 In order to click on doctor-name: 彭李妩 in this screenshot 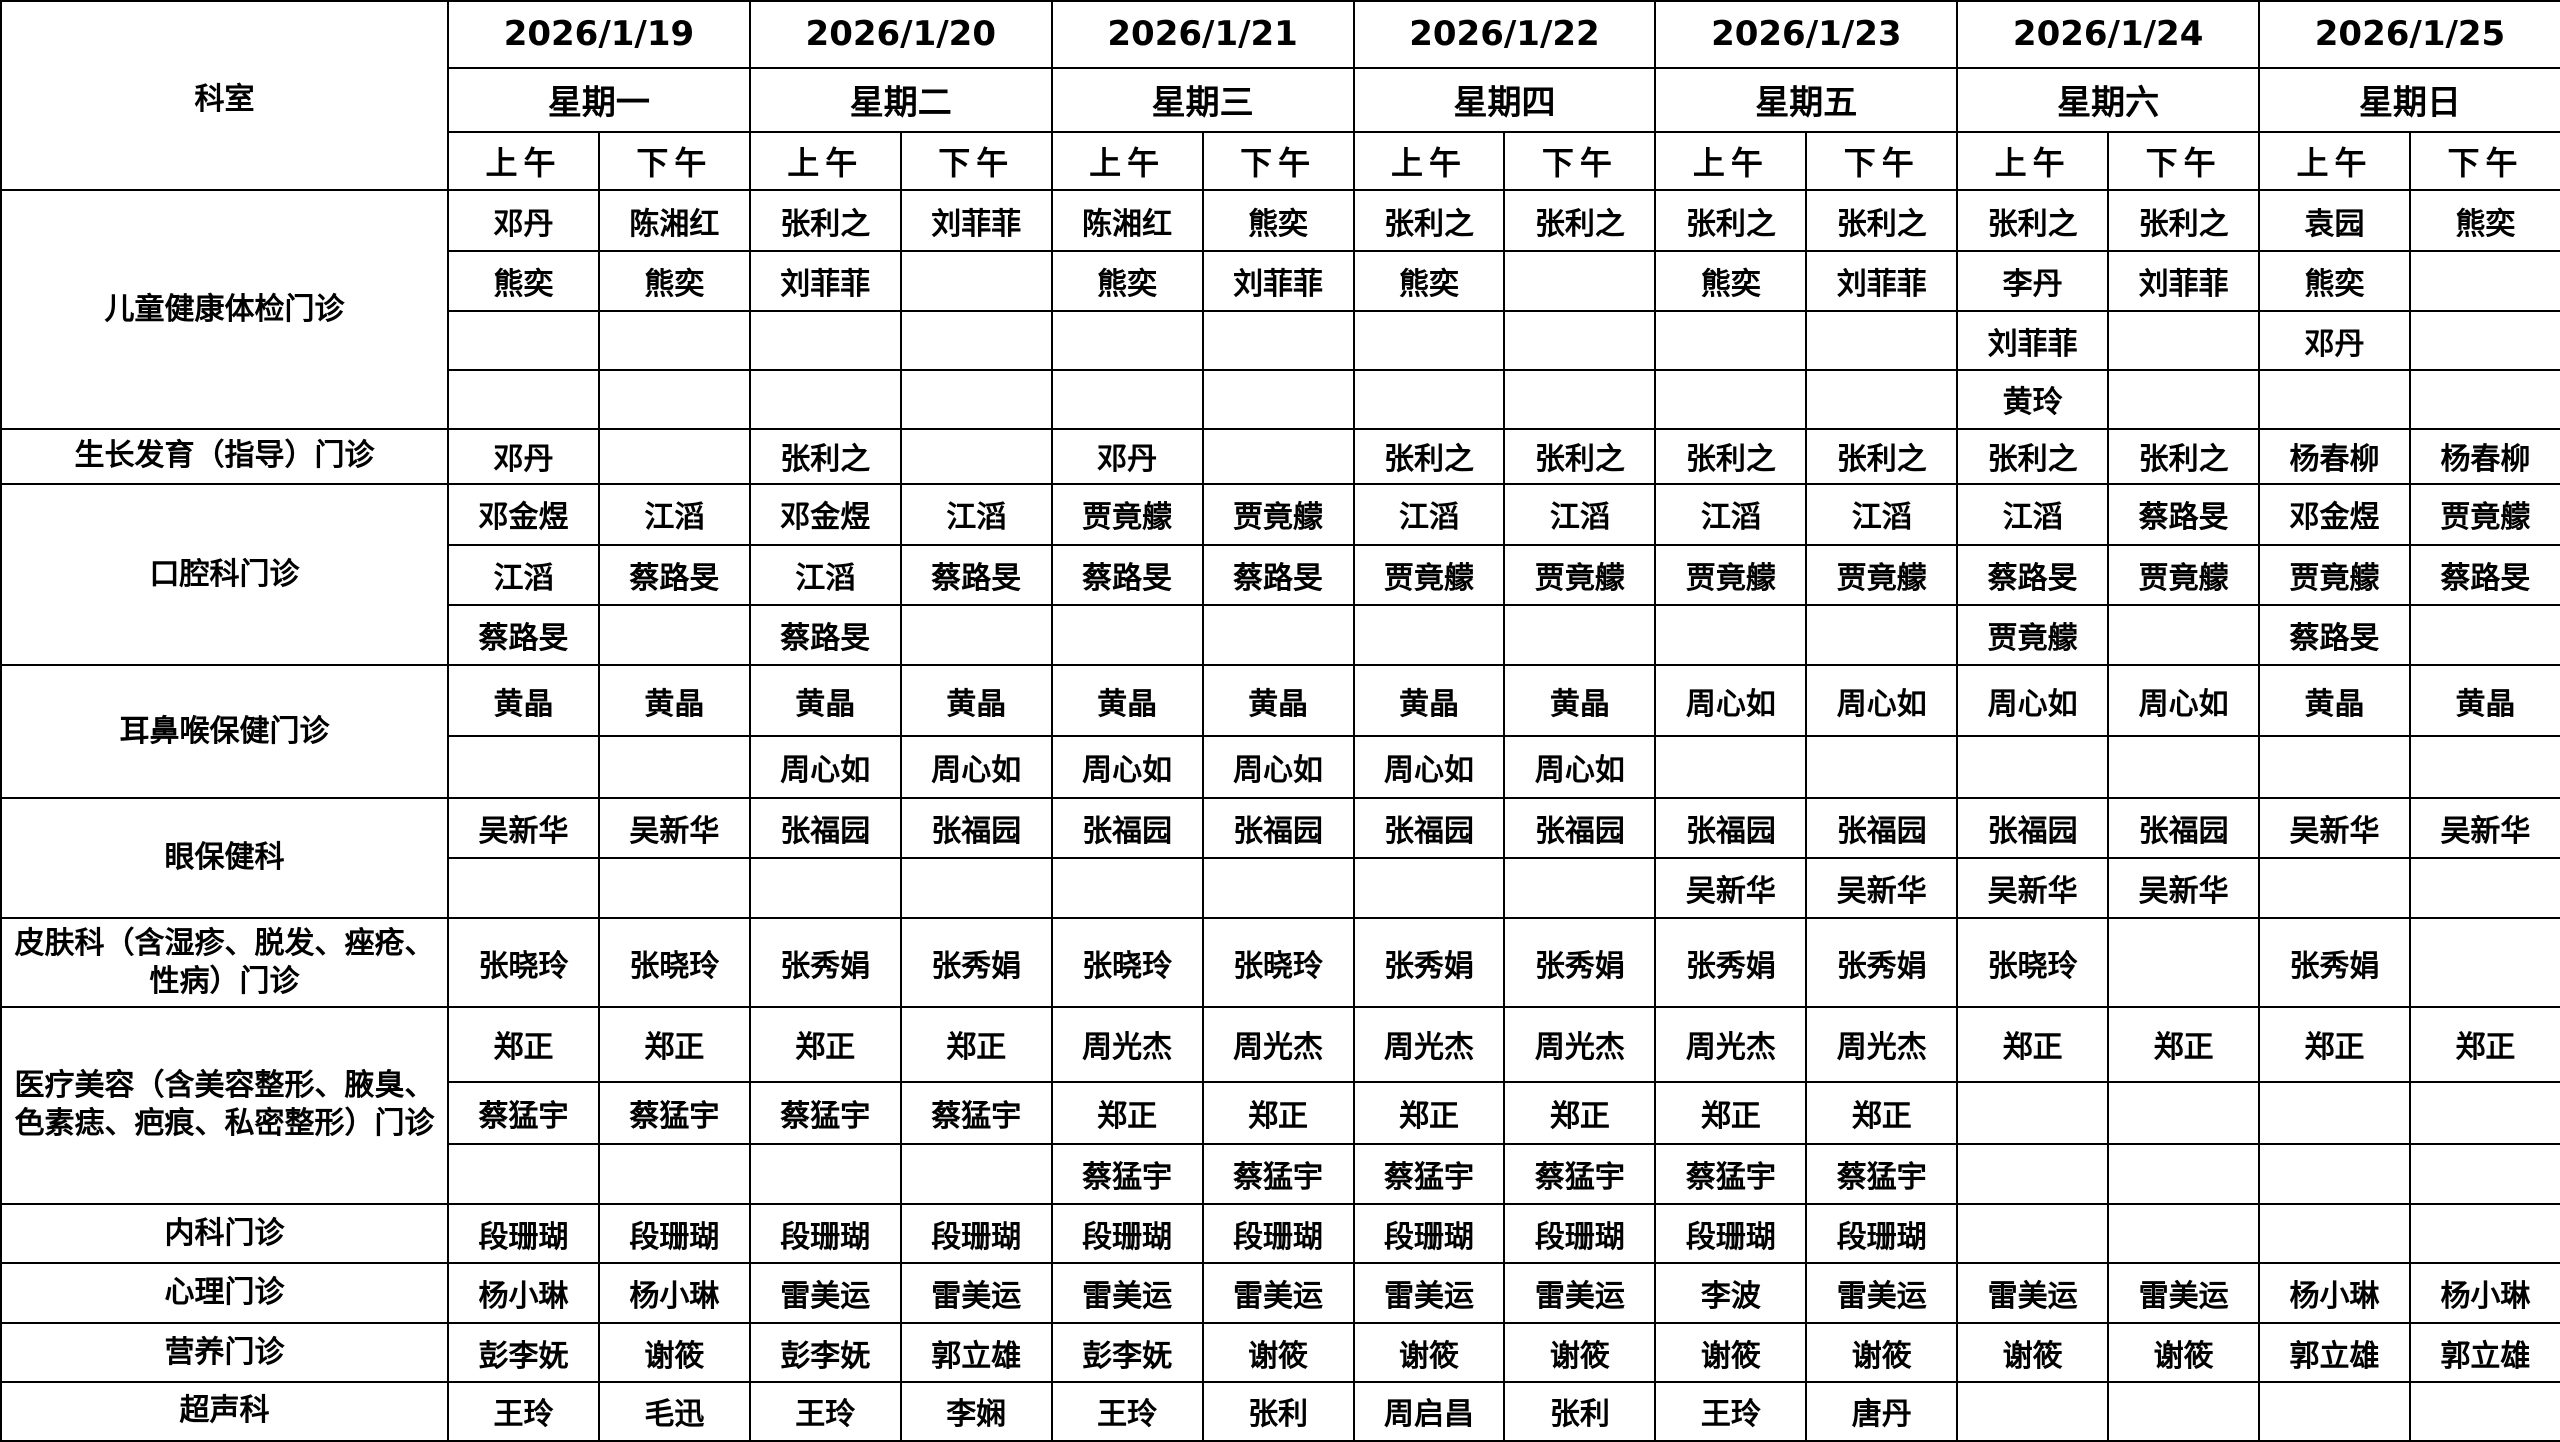, I will do `click(825, 1353)`.